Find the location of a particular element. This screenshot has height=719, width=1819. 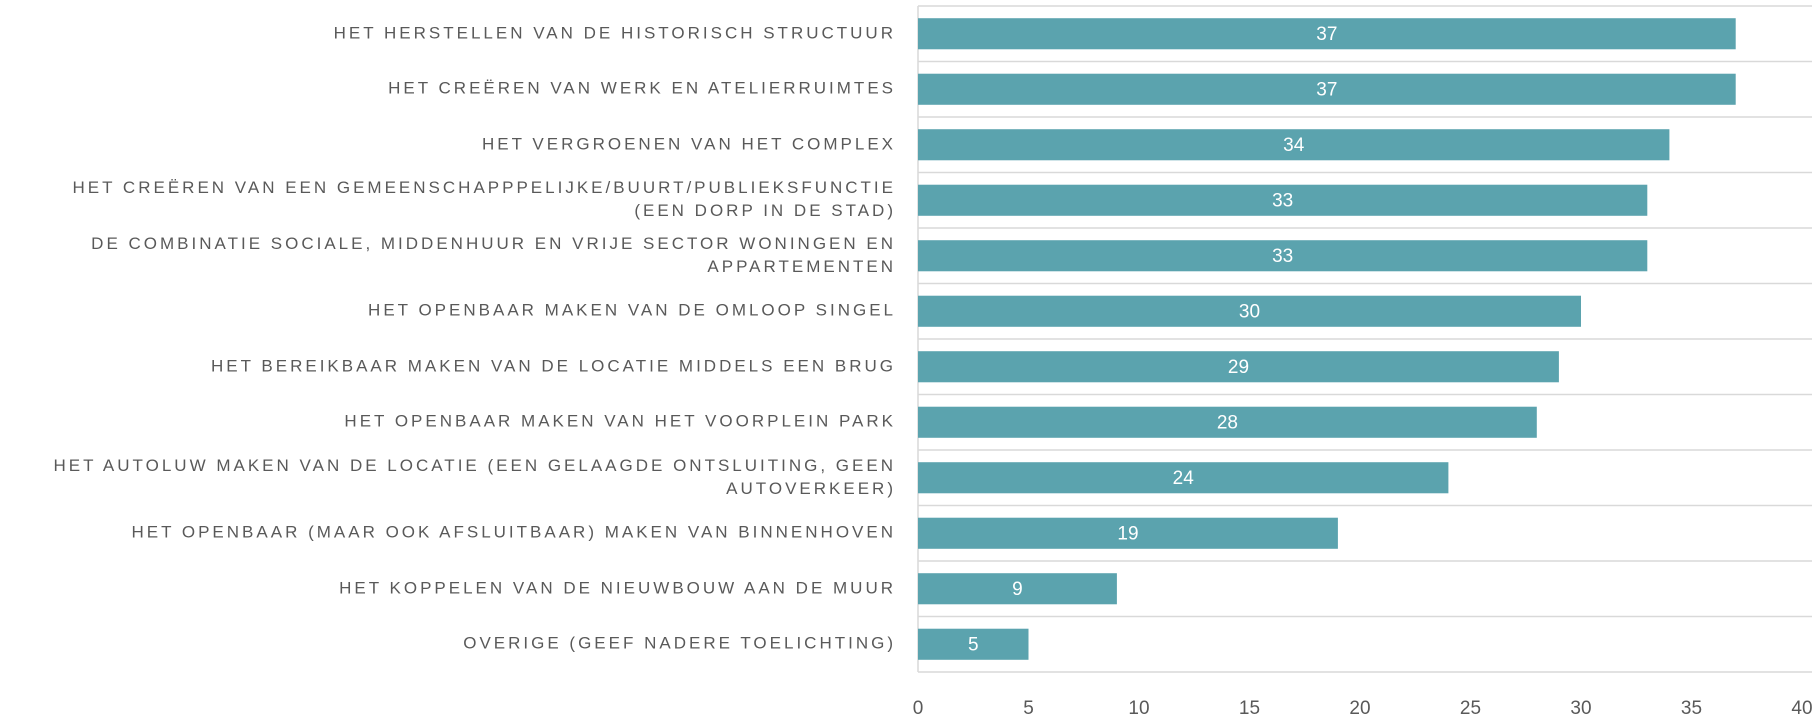

data-label: 29 is located at coordinates (1238, 367).